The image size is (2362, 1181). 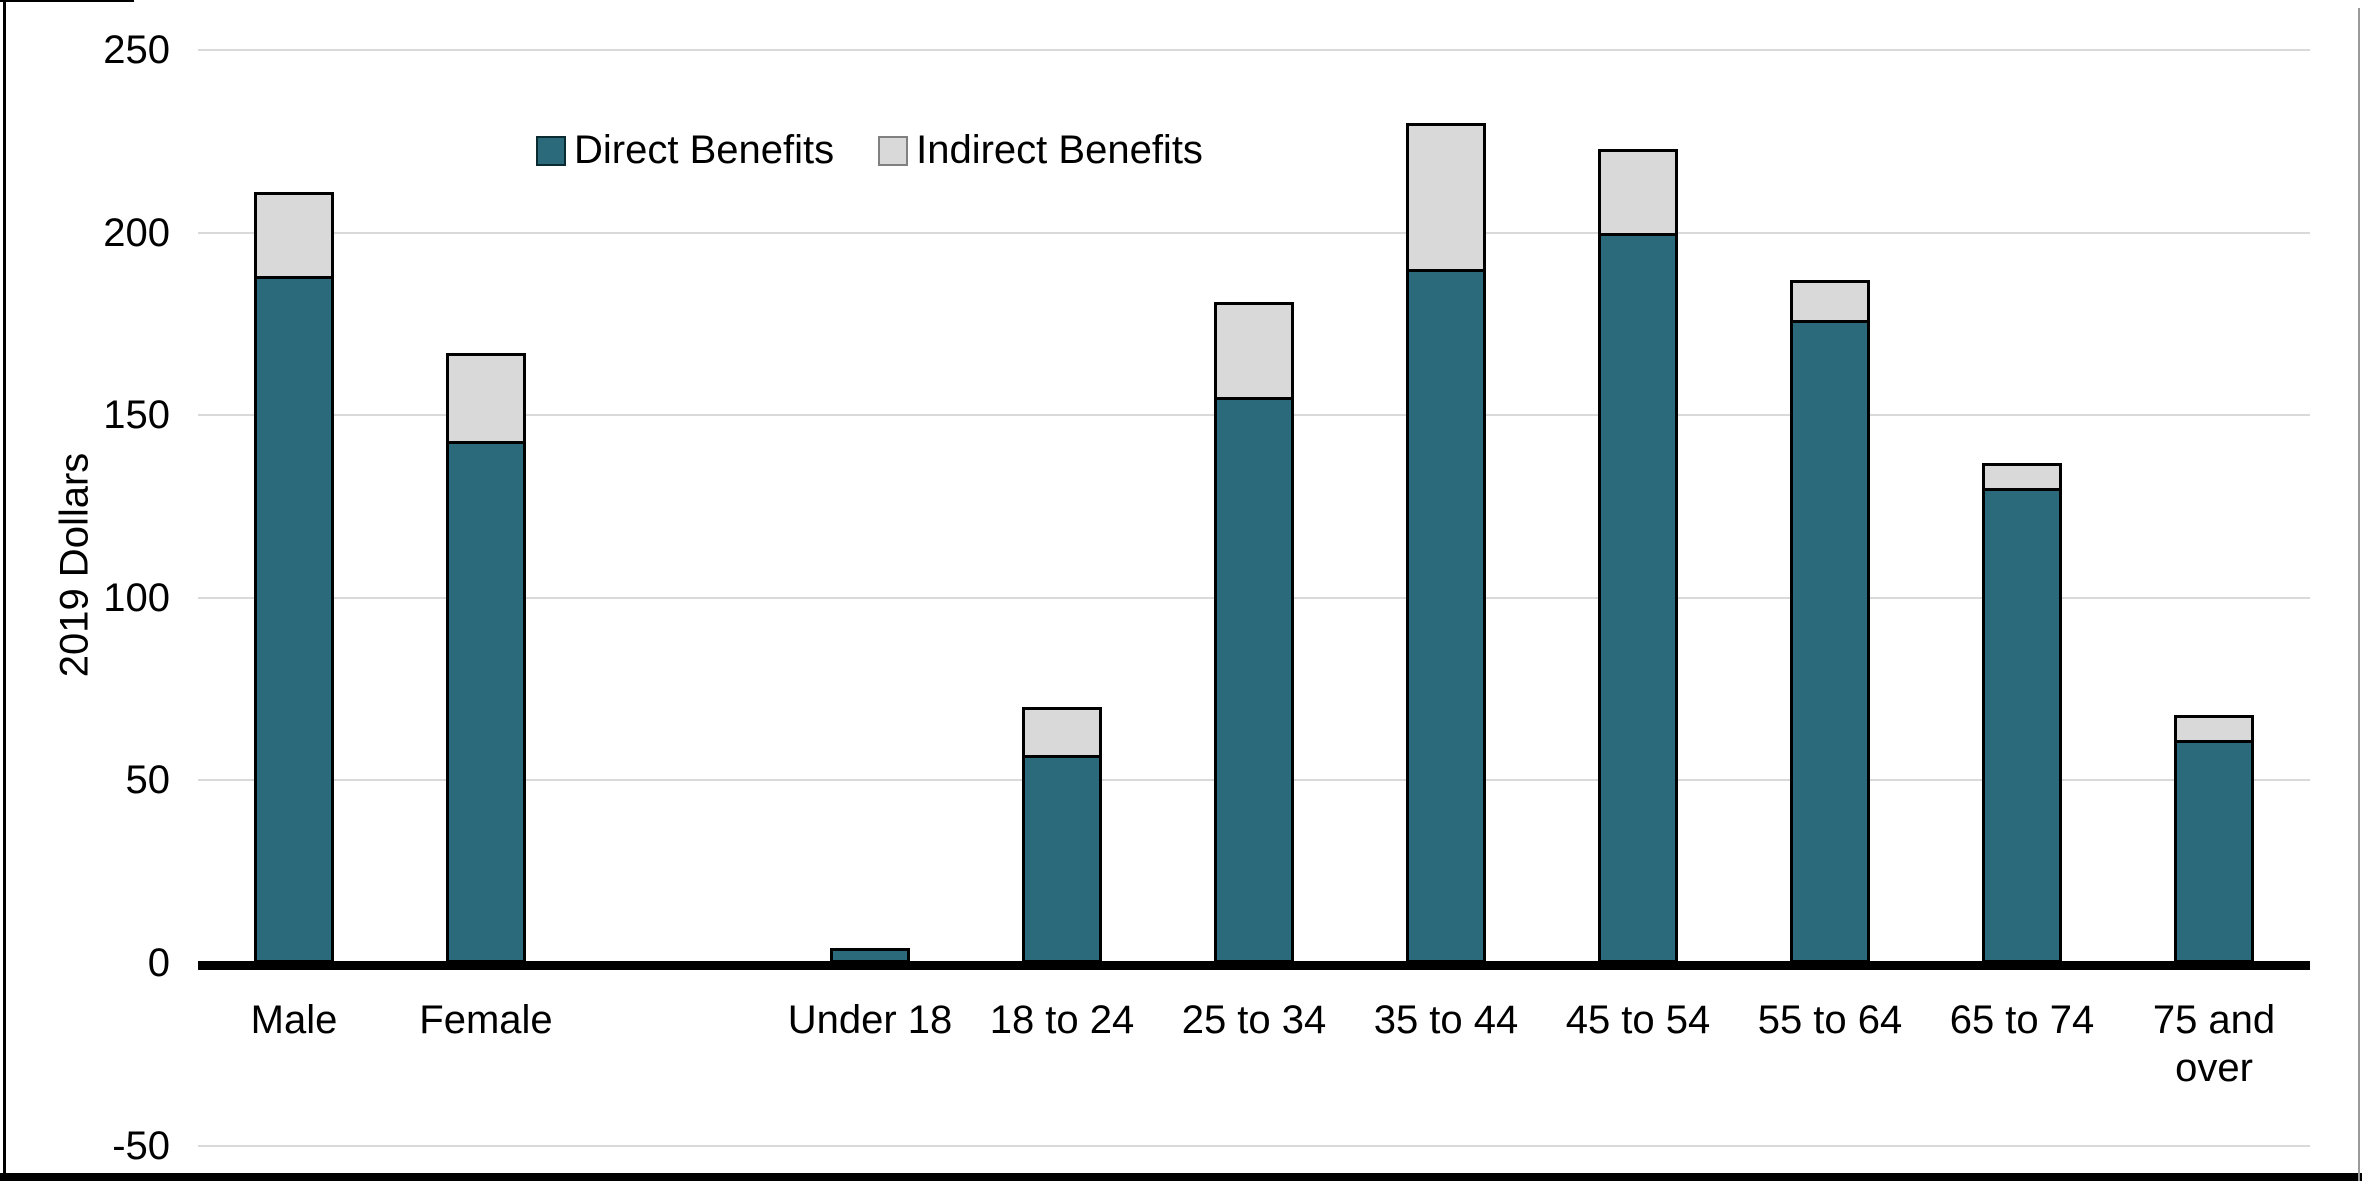 What do you see at coordinates (1446, 1020) in the screenshot?
I see `x-axis-label-35-to-44: 35 to 44` at bounding box center [1446, 1020].